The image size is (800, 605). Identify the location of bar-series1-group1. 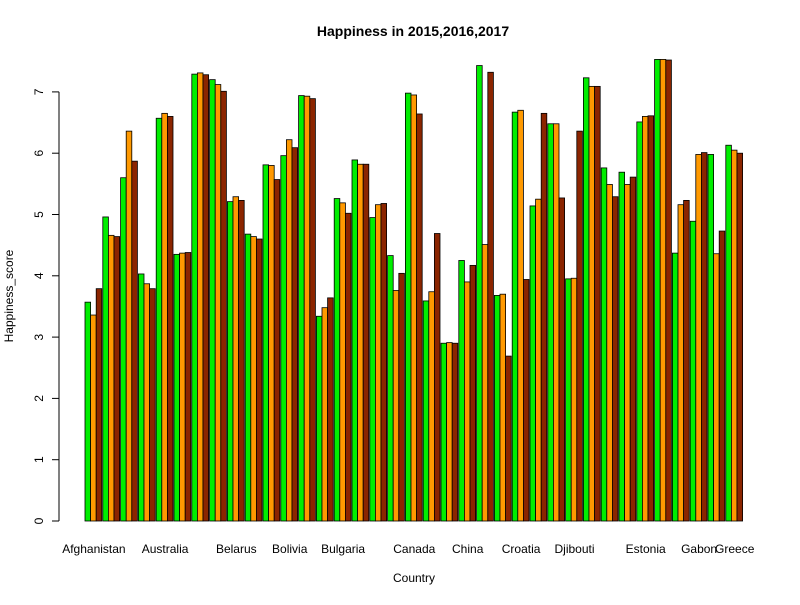
(105, 369).